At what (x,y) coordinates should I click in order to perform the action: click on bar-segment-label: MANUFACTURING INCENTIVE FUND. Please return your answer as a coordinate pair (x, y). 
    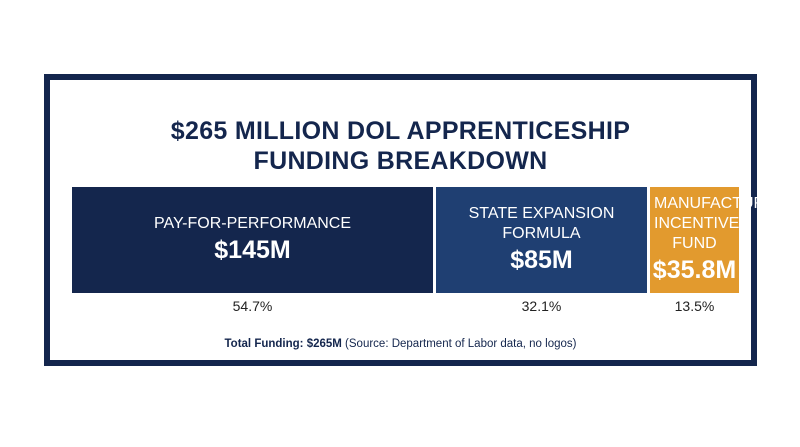
    Looking at the image, I should click on (724, 223).